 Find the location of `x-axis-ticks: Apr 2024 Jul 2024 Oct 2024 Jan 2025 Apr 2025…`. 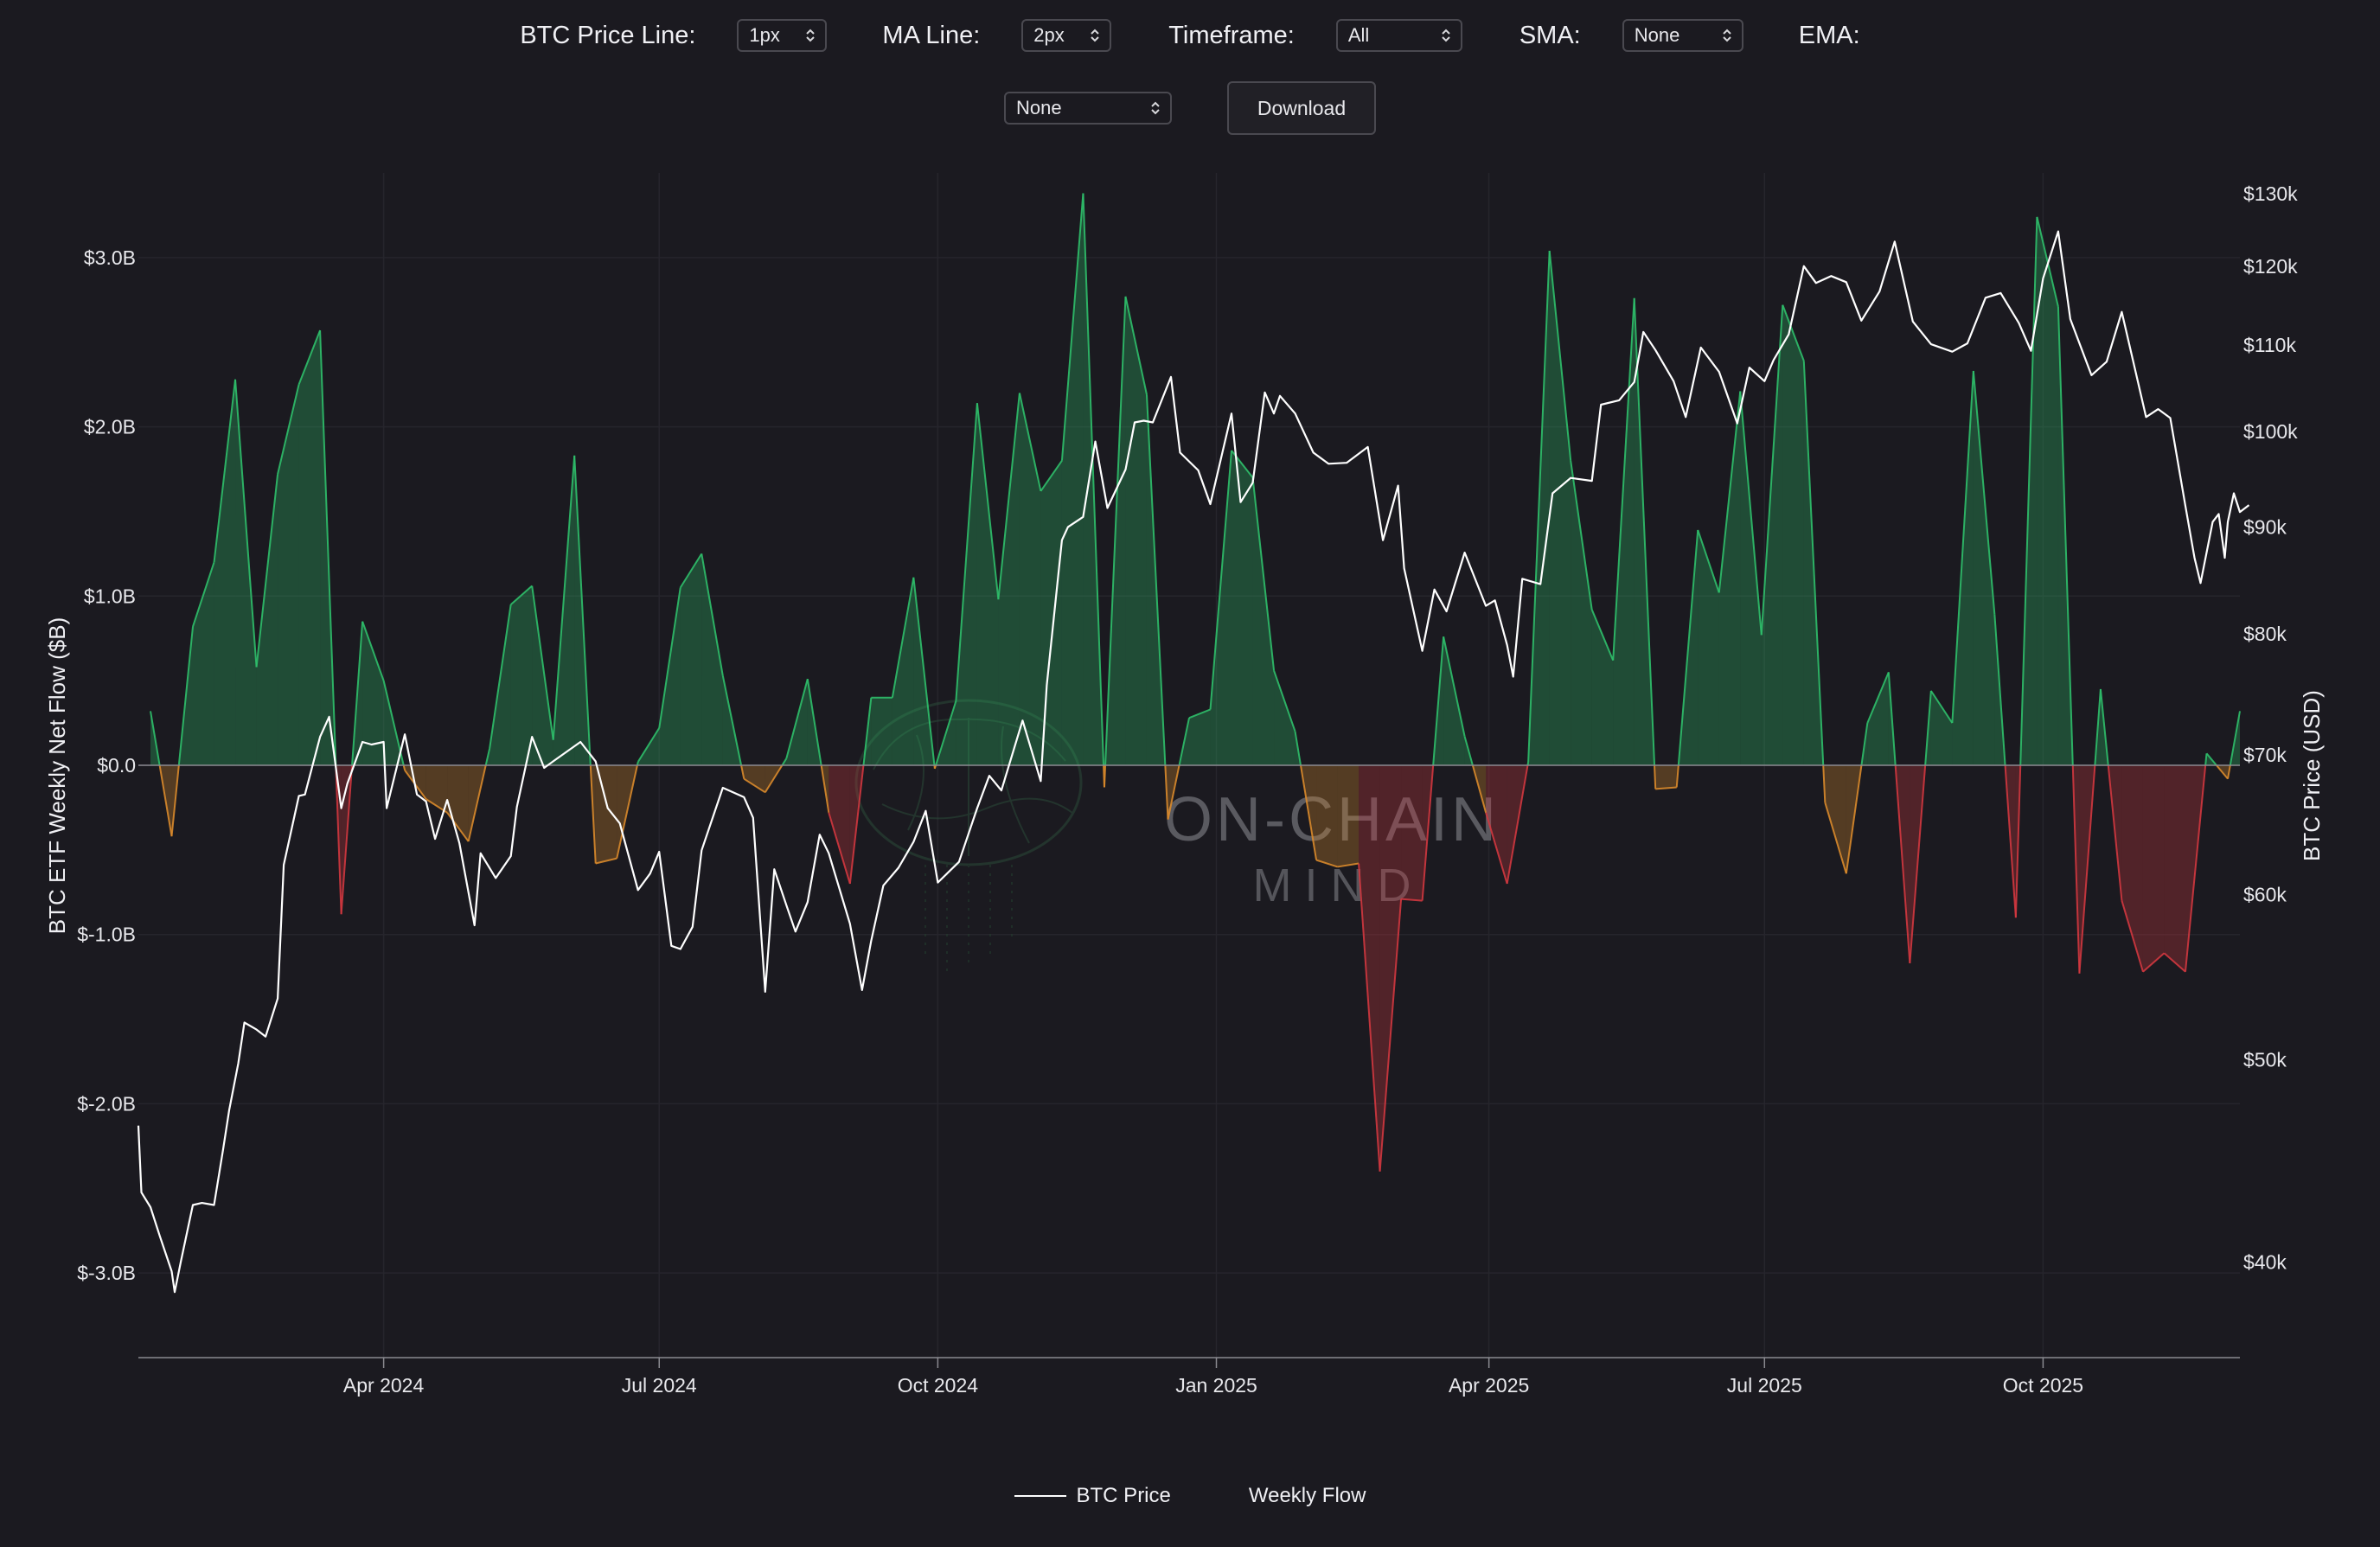

x-axis-ticks: Apr 2024 Jul 2024 Oct 2024 Jan 2025 Apr 2025… is located at coordinates (1213, 1378).